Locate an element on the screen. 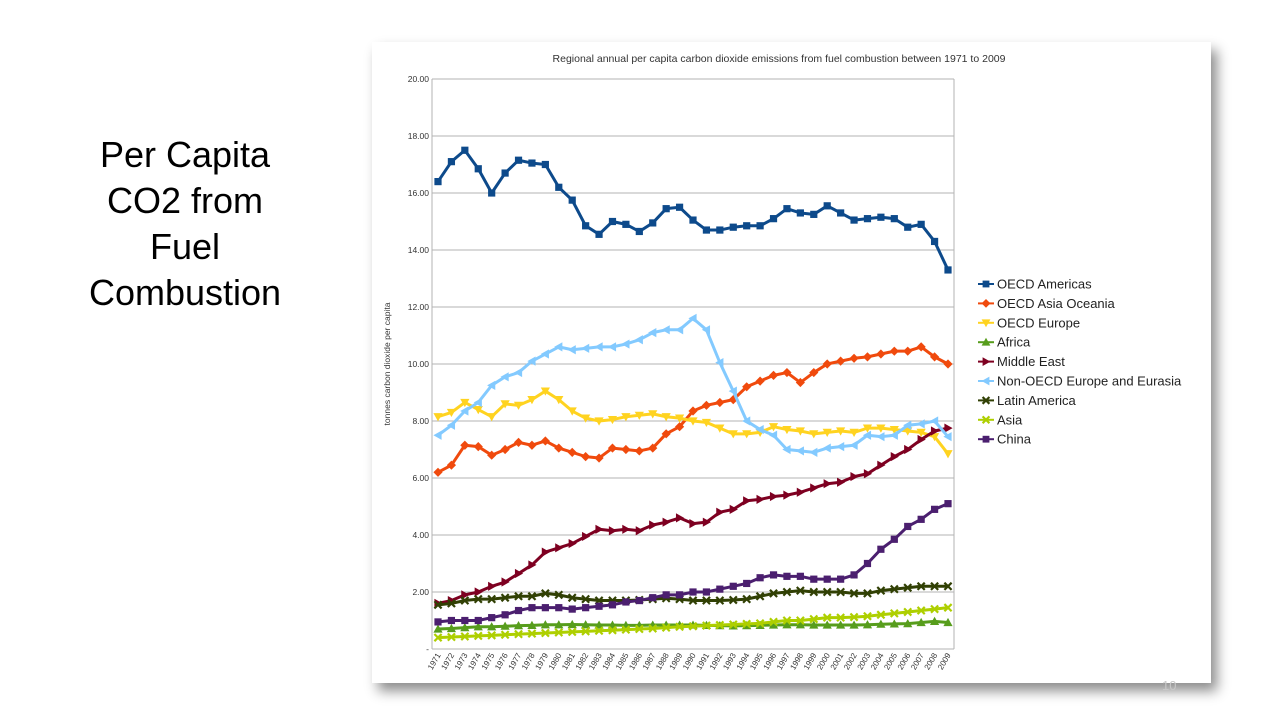 The width and height of the screenshot is (1280, 720). y-tick-label: 2.00 is located at coordinates (420, 592).